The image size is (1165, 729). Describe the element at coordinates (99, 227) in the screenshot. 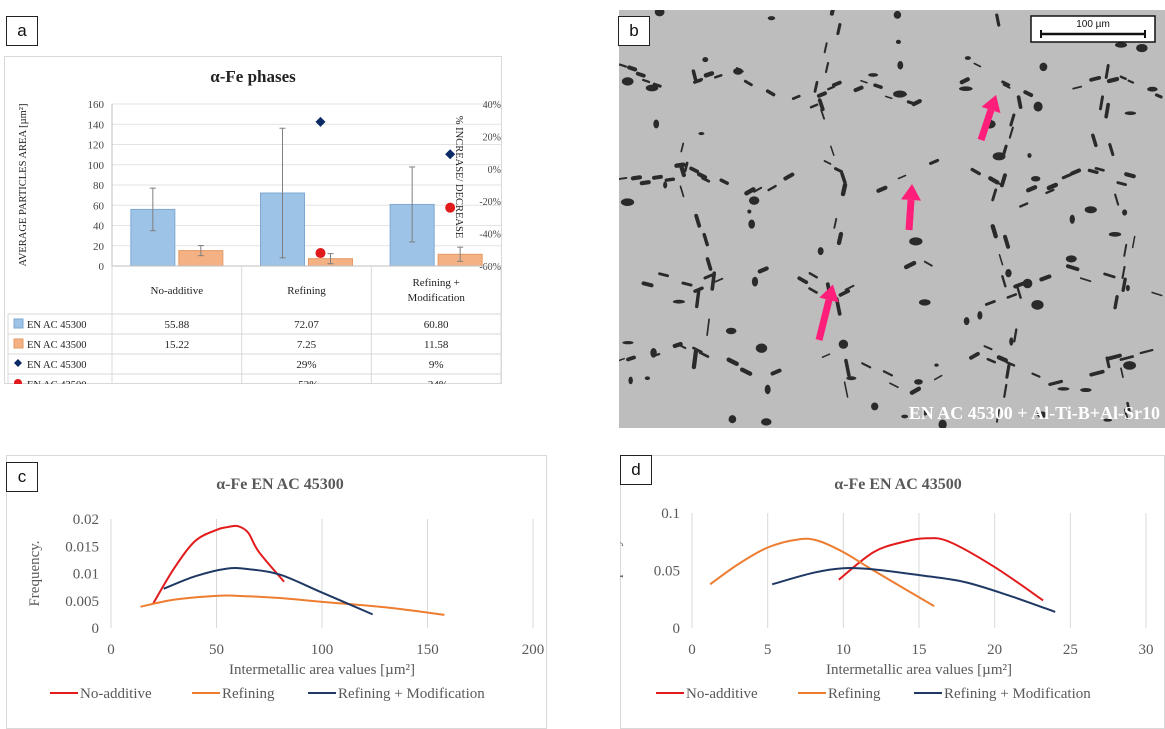

I see `y-tick-label: 40` at that location.